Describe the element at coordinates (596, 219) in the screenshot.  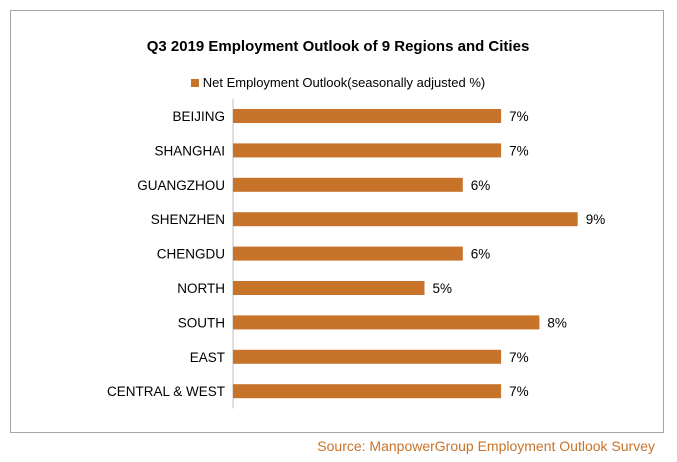
I see `data-label: 9%` at that location.